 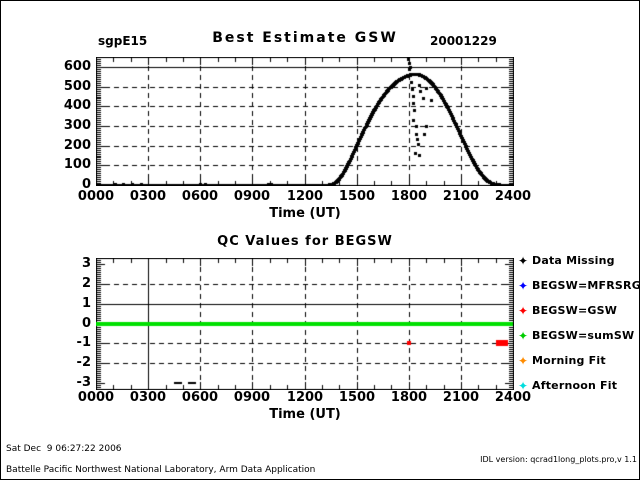 I want to click on y-tick-label: 300, so click(x=77, y=125).